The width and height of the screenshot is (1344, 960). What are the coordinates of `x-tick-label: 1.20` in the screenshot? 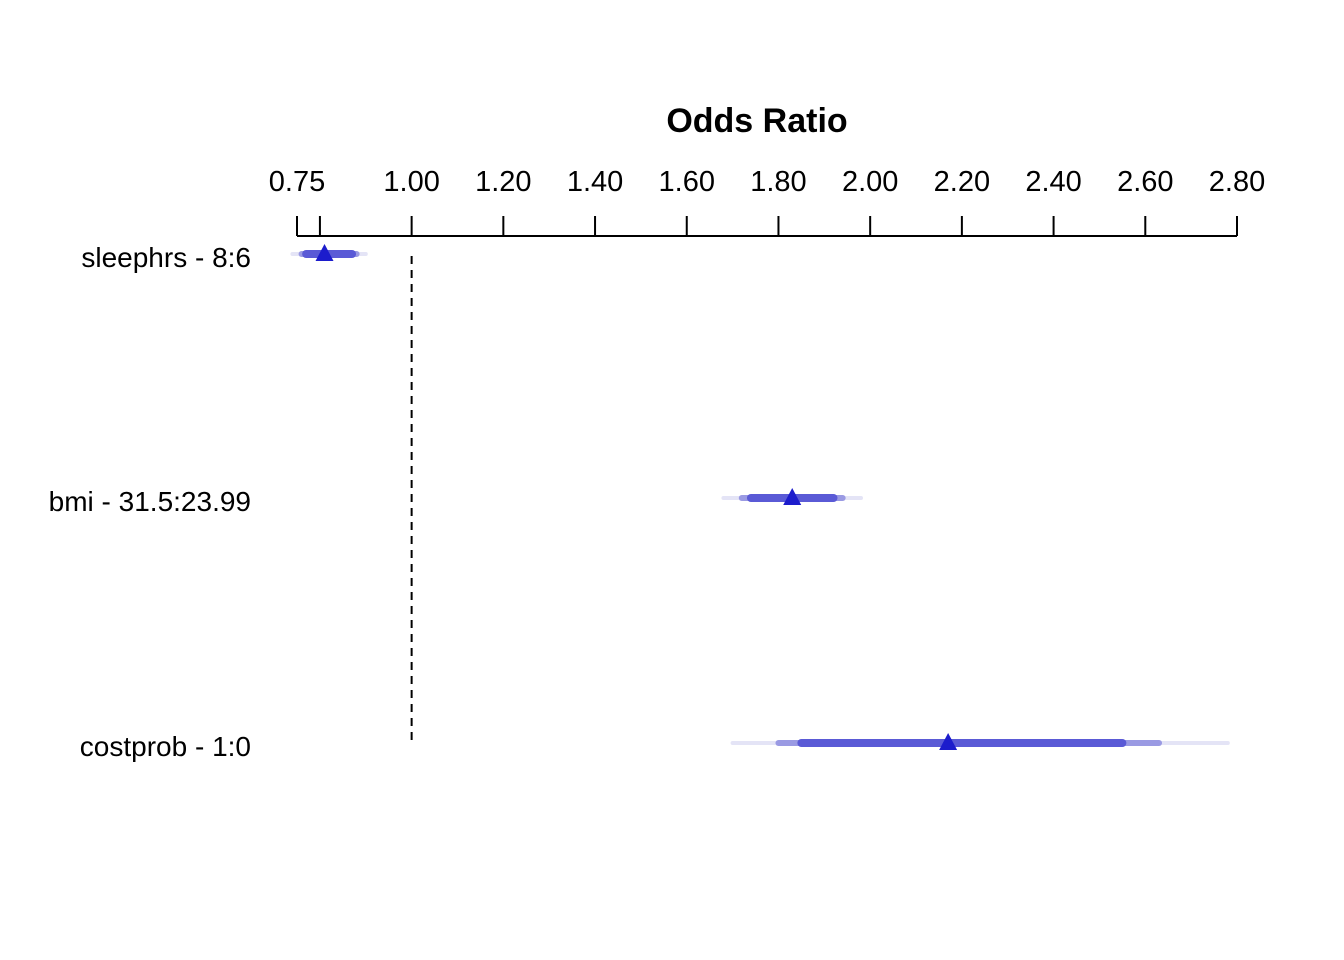 It's located at (503, 182).